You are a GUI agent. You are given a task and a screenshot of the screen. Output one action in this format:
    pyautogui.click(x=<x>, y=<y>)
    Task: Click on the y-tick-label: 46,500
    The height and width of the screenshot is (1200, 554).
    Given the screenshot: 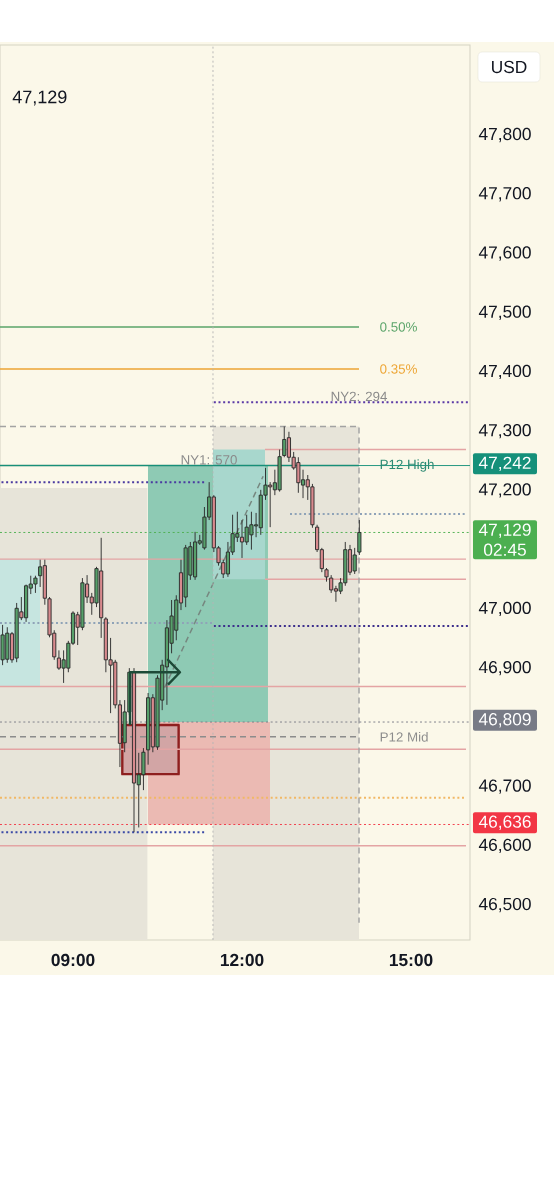 What is the action you would take?
    pyautogui.click(x=504, y=905)
    